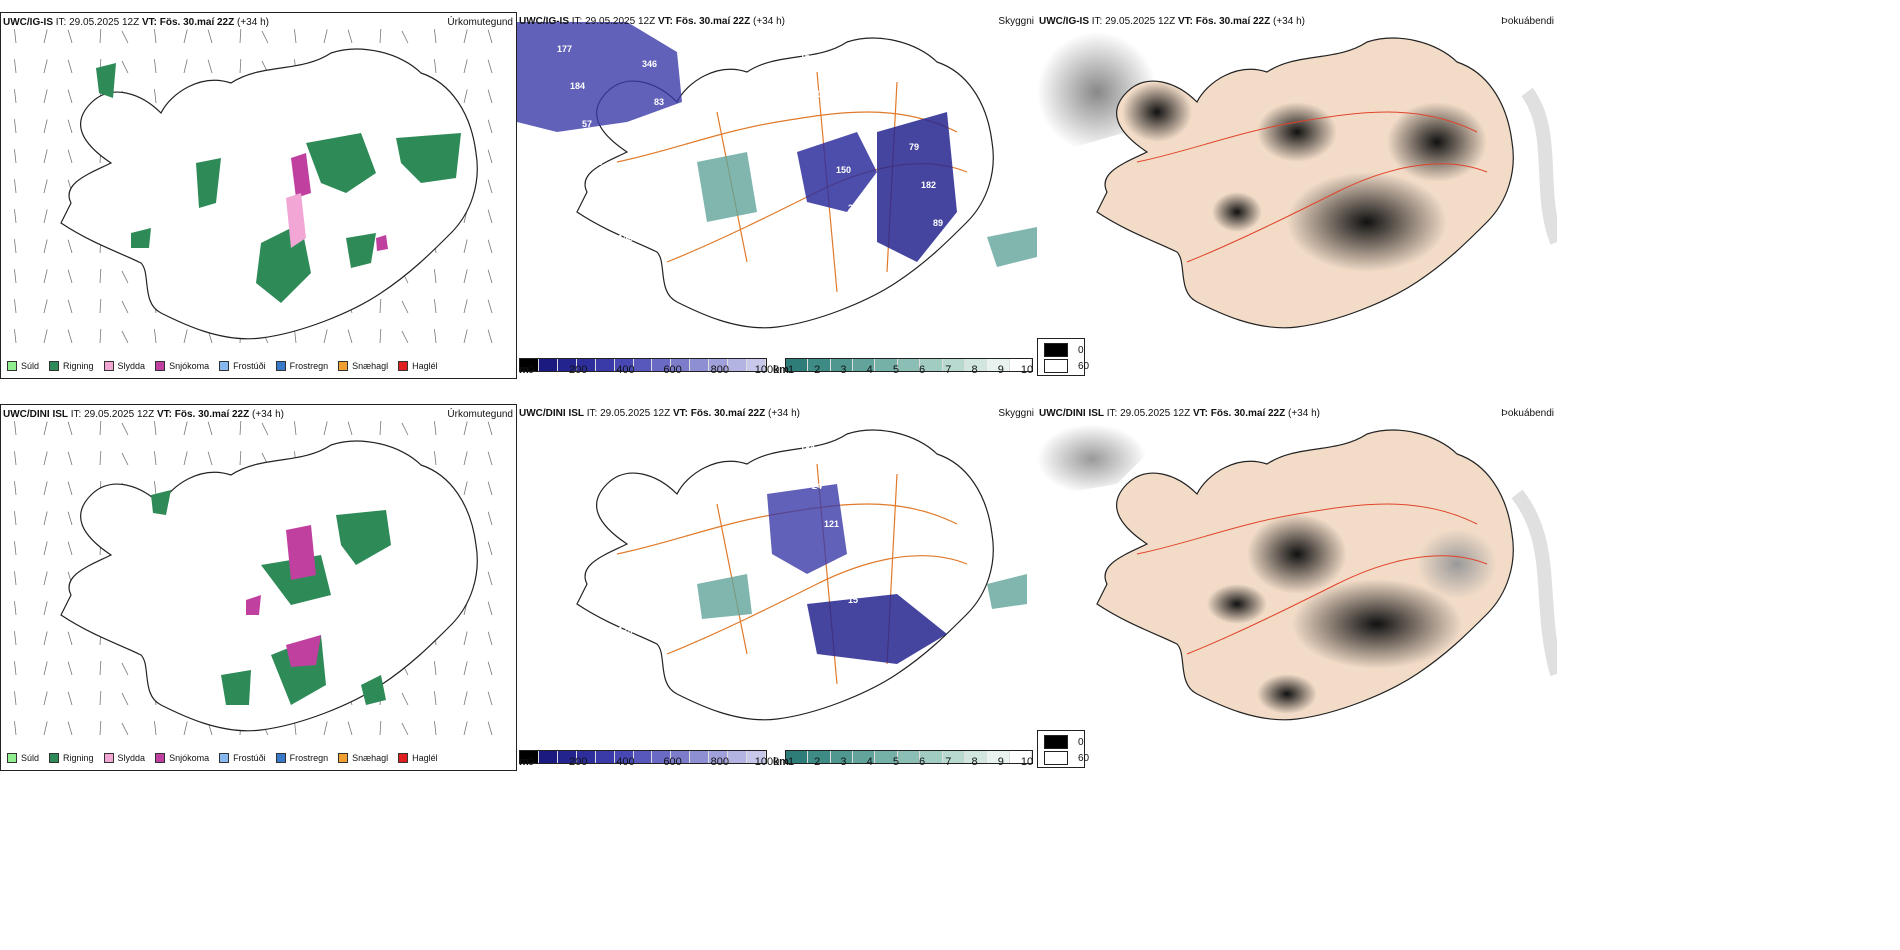 This screenshot has width=1900, height=950. I want to click on ceiling-label: 183, so click(564, 441).